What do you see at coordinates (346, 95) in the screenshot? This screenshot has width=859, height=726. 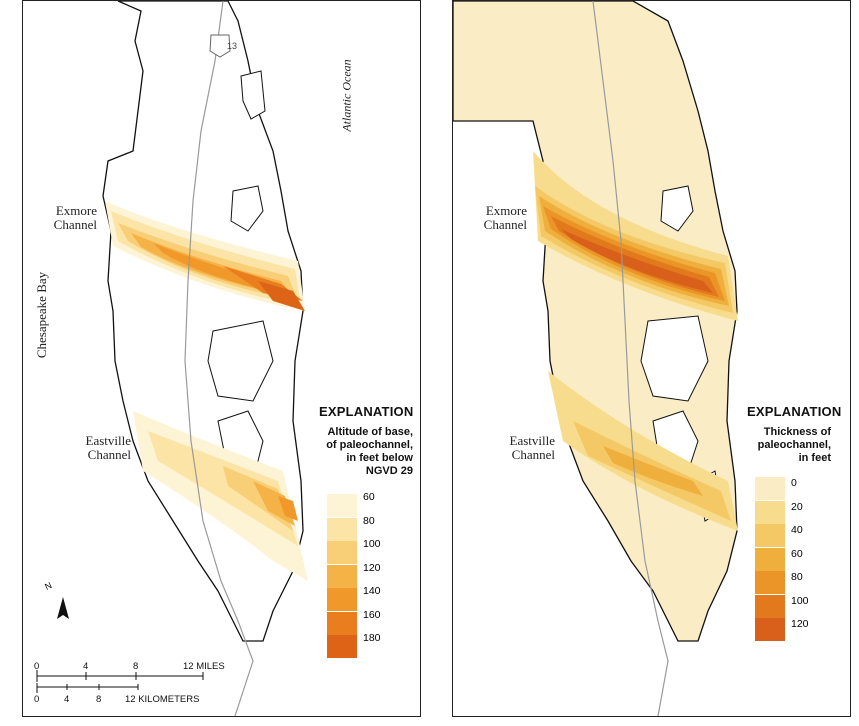 I see `atlantic-ocean-label: Atlantic Ocean` at bounding box center [346, 95].